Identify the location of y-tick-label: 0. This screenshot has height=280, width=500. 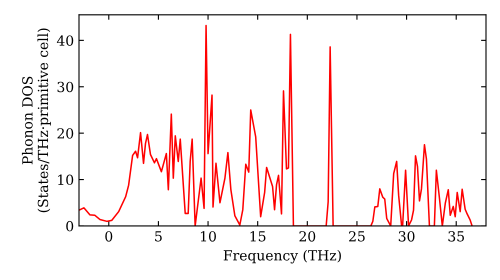
(70, 226).